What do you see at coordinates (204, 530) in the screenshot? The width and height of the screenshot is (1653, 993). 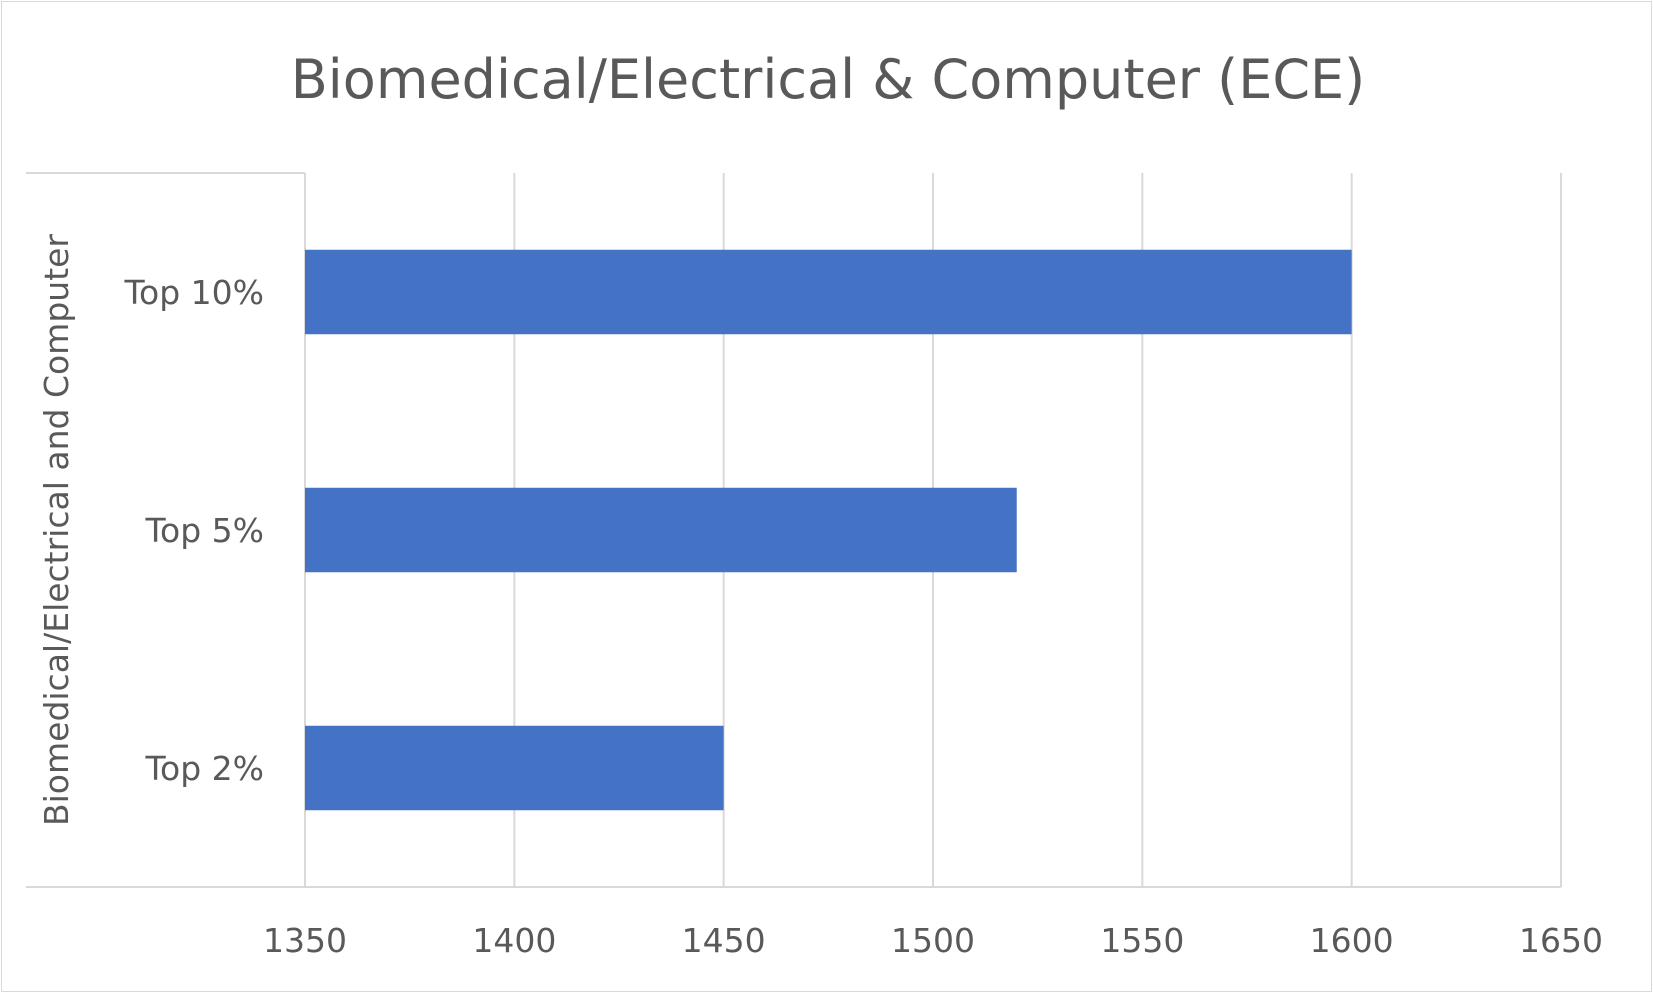 I see `category-label: Top 5%` at bounding box center [204, 530].